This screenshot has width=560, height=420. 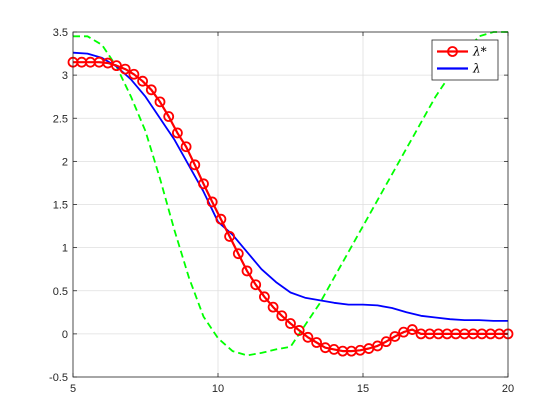 I want to click on y-tick-label: 0.5, so click(x=60, y=292).